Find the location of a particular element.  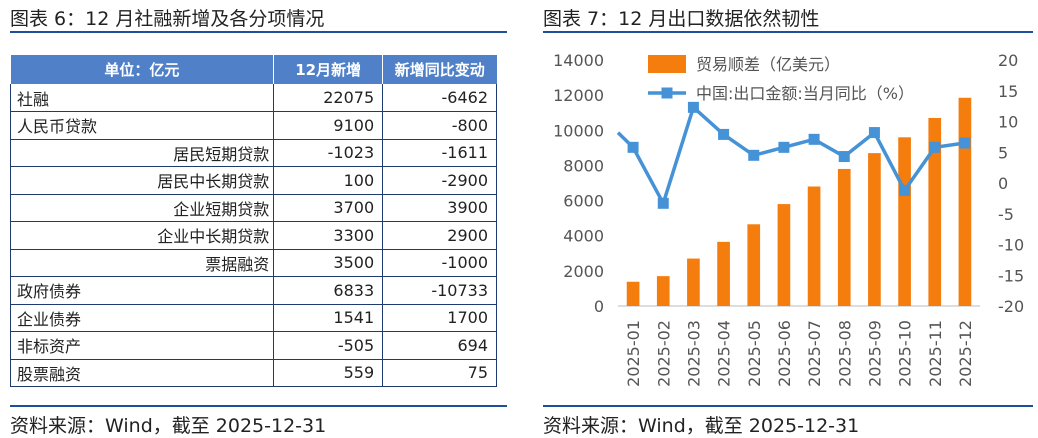

x-tick-label: 2025-01 is located at coordinates (633, 353).